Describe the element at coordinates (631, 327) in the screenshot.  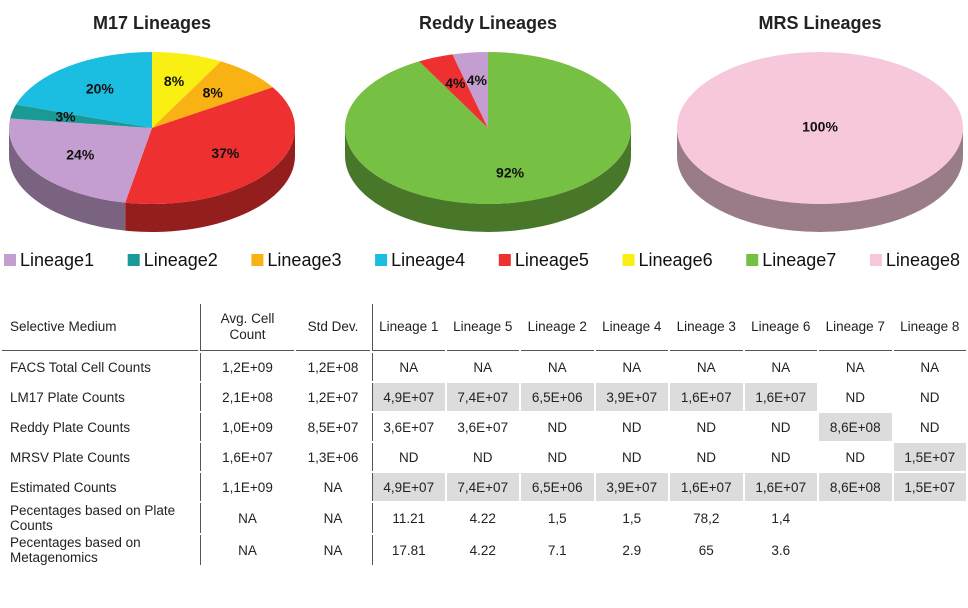
I see `table-cell: Lineage 4` at that location.